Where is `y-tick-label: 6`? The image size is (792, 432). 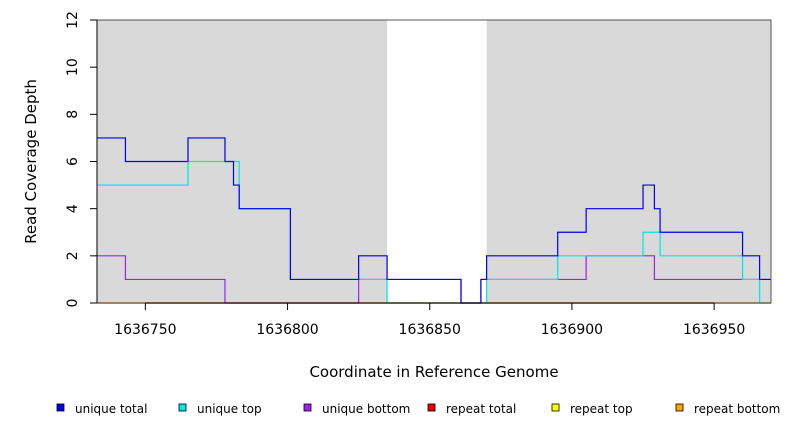
y-tick-label: 6 is located at coordinates (73, 161).